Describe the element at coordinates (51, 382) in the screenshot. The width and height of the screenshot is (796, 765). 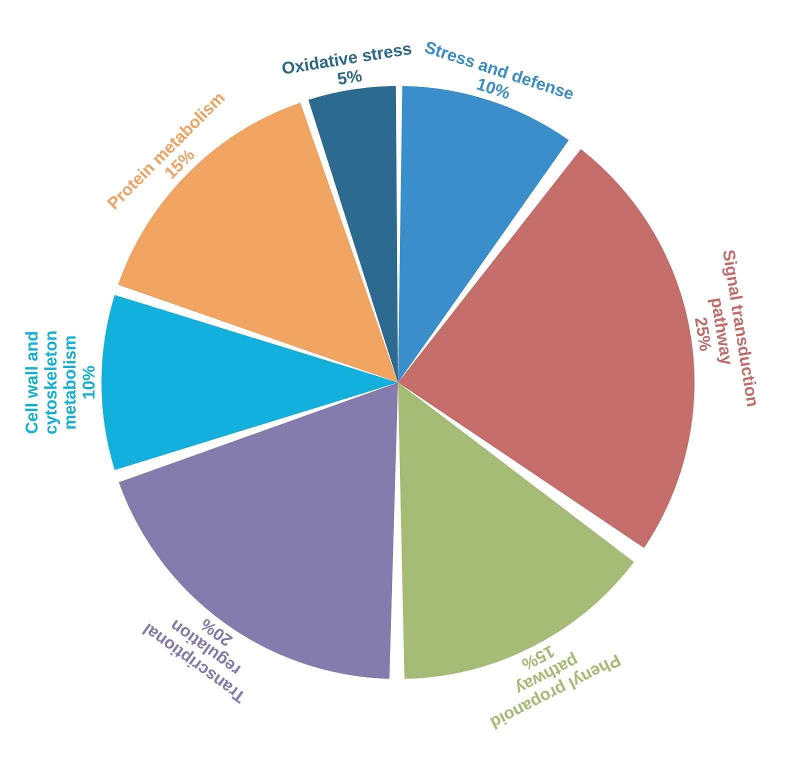
I see `slice-label: Cell wall and cytoskeleton metabolism` at that location.